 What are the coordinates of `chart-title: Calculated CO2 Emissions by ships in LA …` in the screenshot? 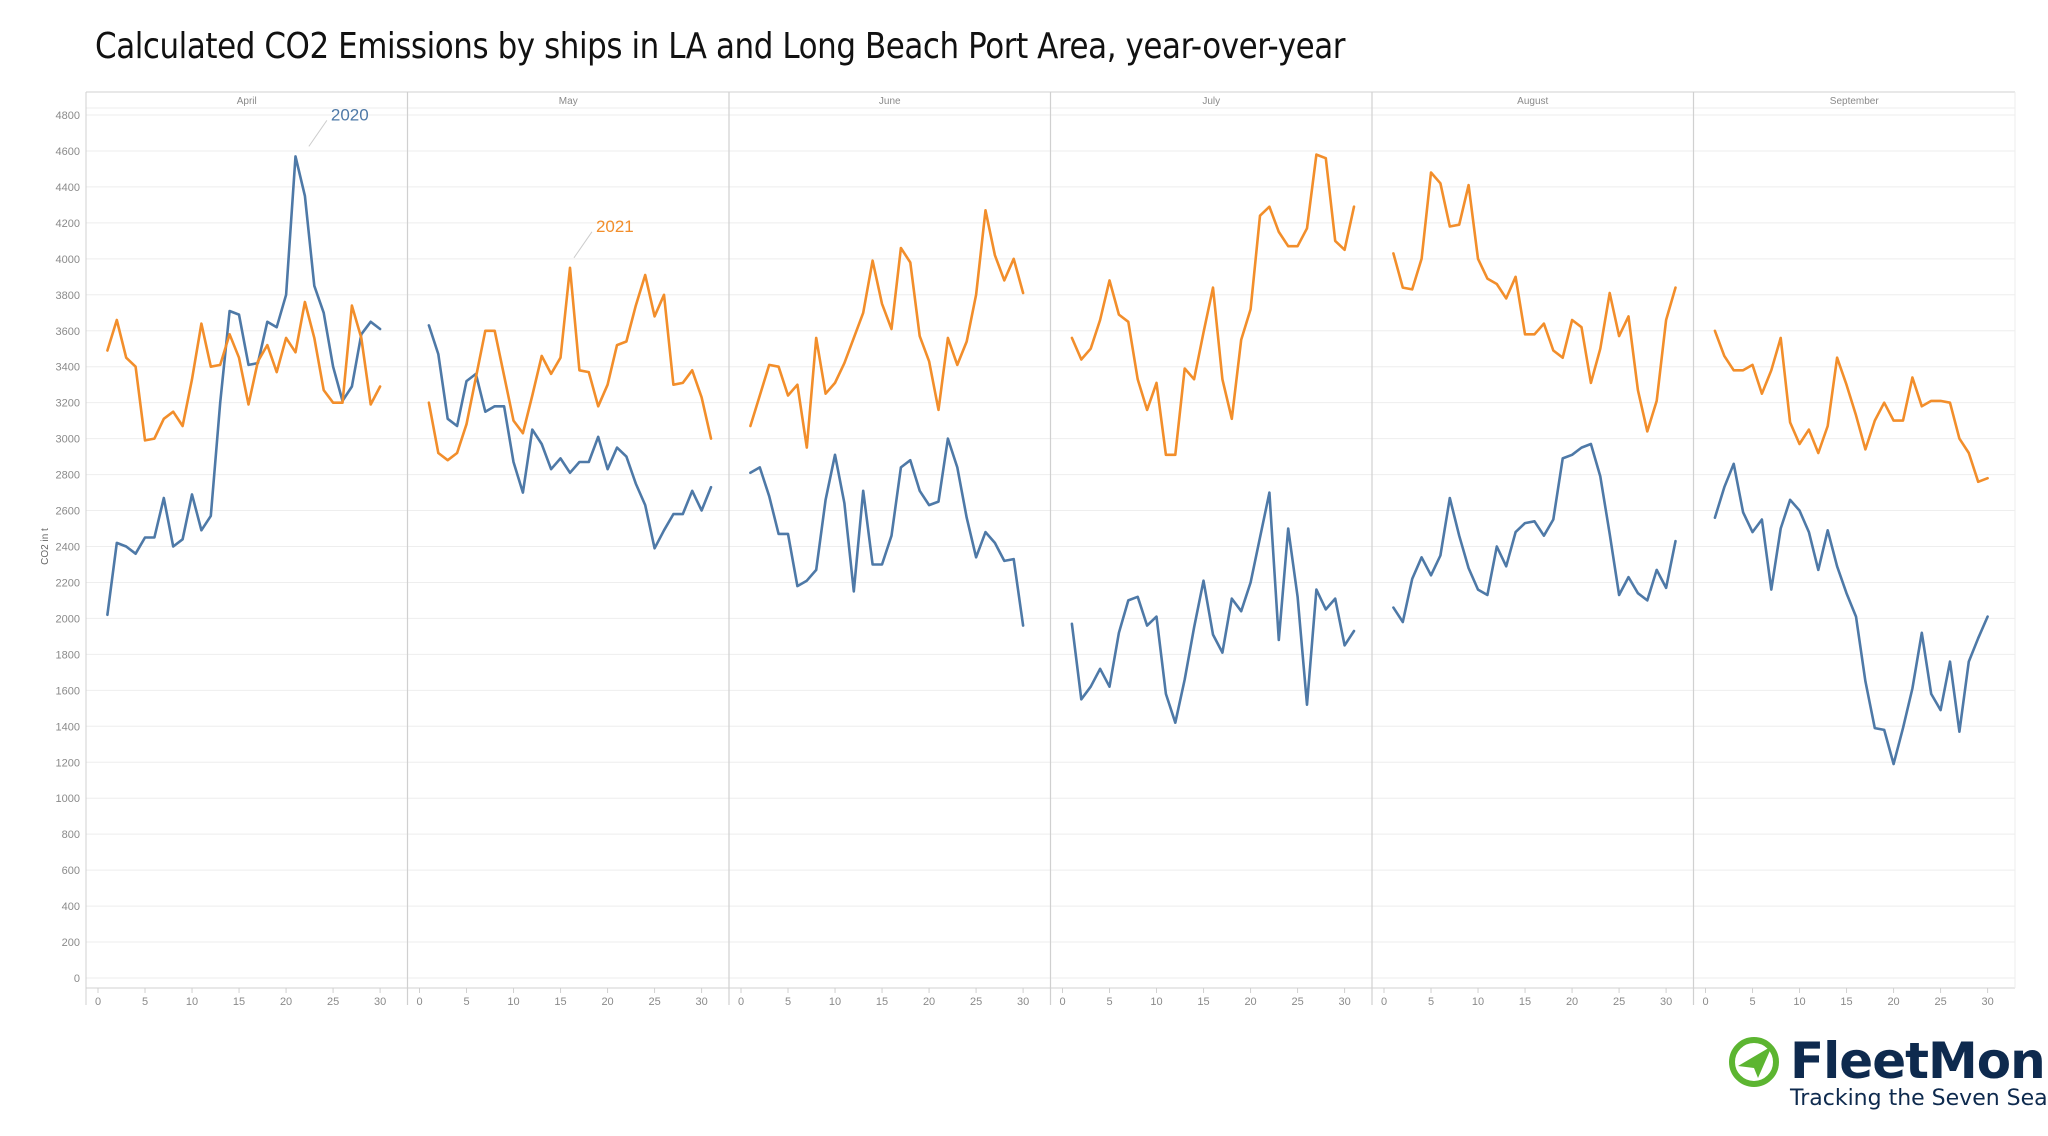 It's located at (720, 46).